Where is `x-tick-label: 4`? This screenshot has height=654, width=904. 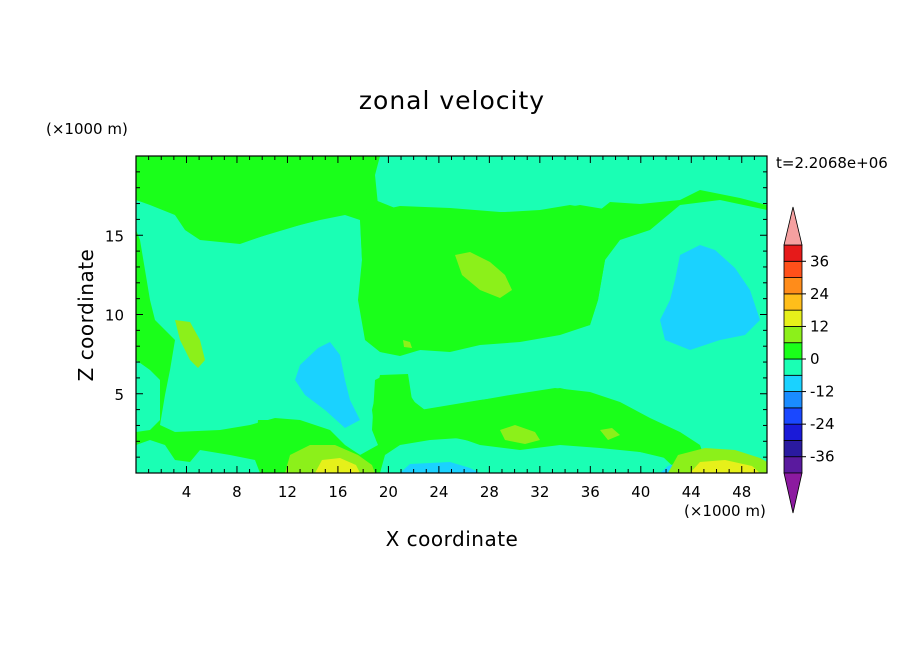
x-tick-label: 4 is located at coordinates (187, 492).